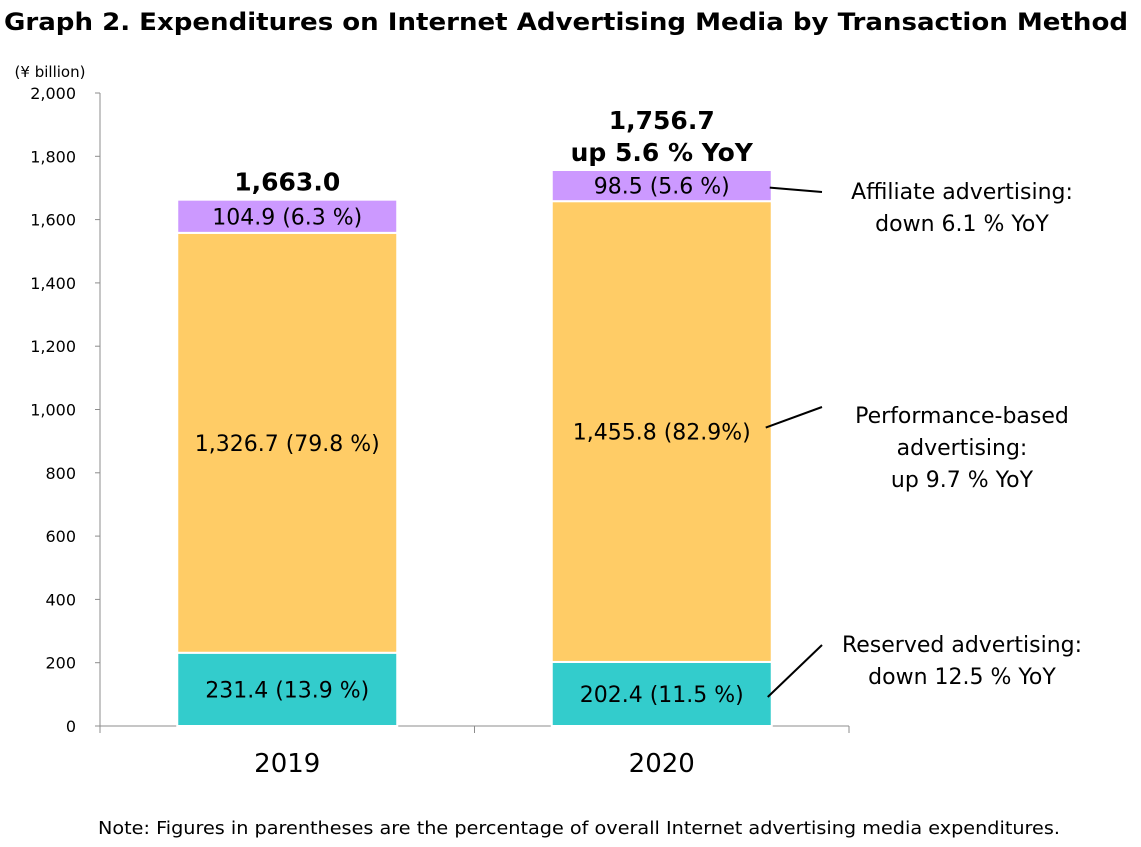  Describe the element at coordinates (962, 448) in the screenshot. I see `annotation-label: advertising:` at that location.